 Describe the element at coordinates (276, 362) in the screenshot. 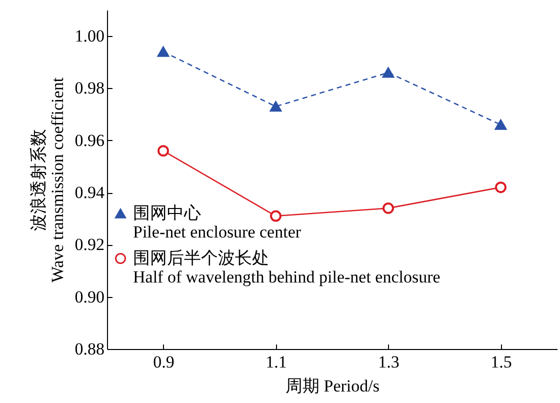

I see `x-tick-label: 1.1` at that location.